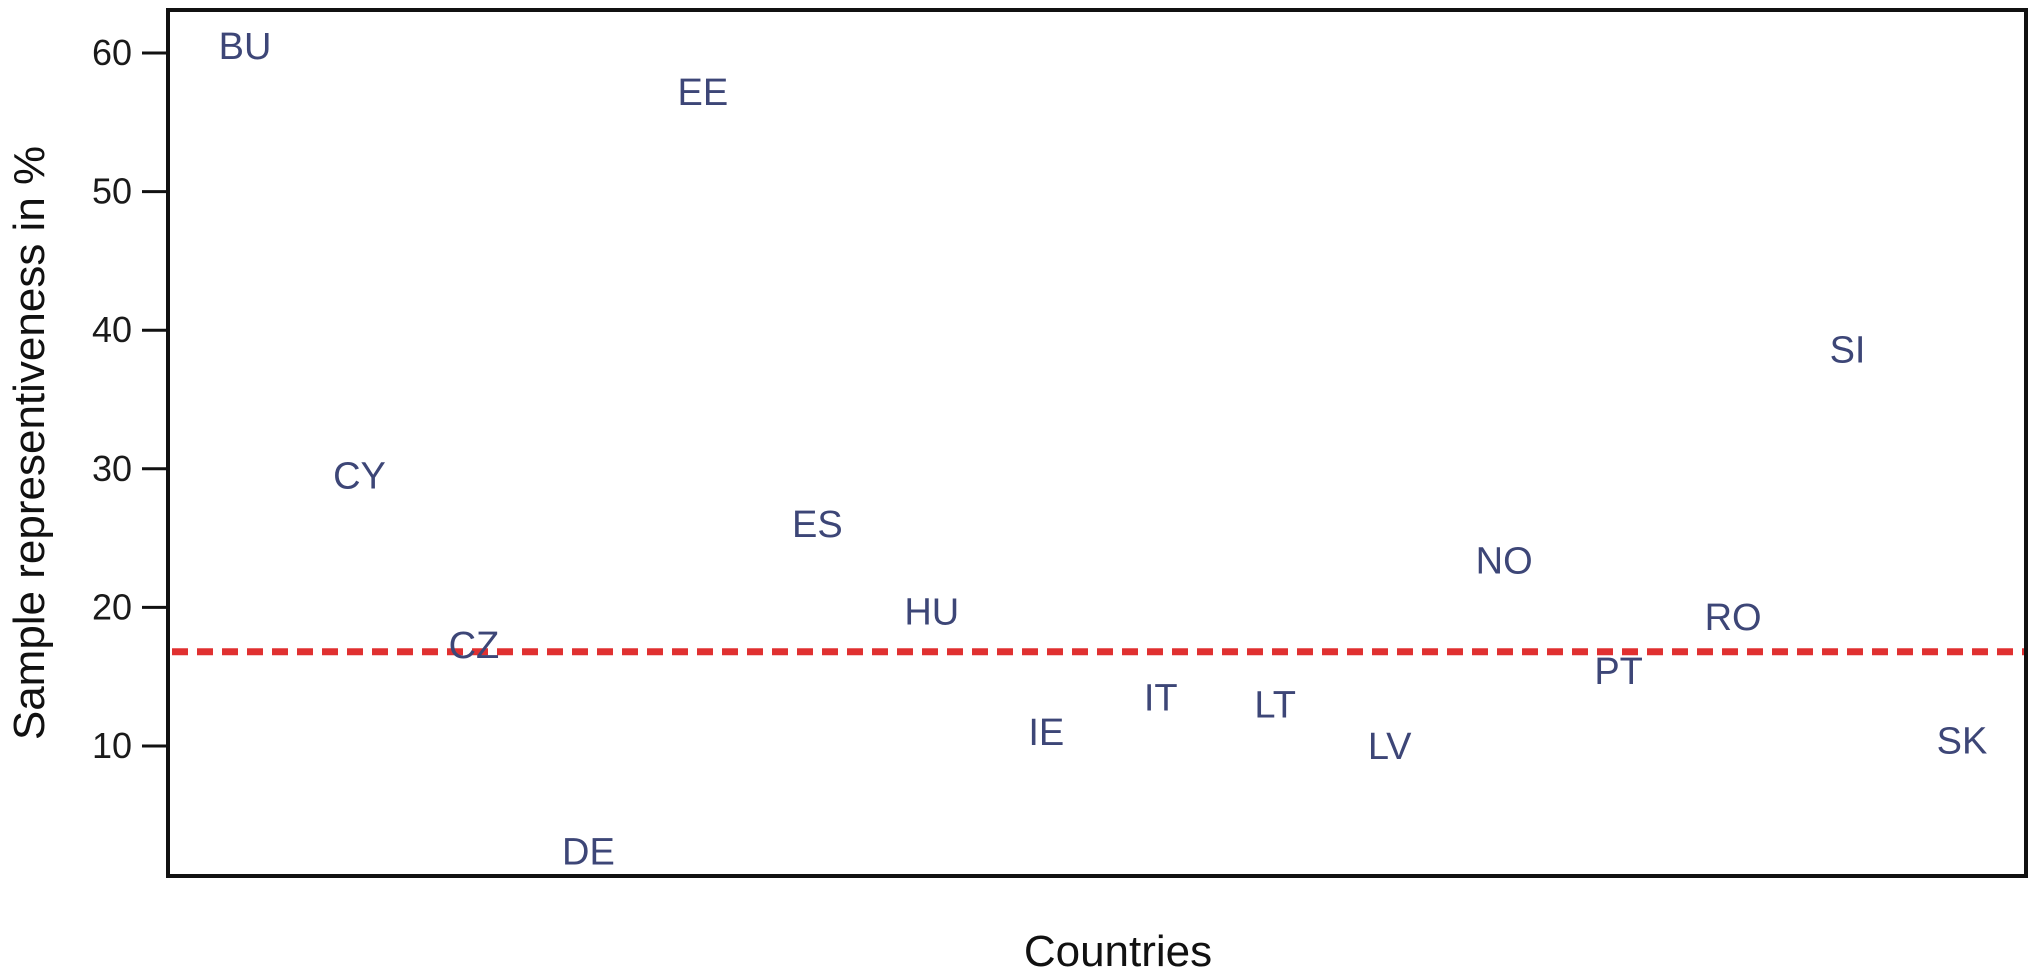 The height and width of the screenshot is (978, 2036). Describe the element at coordinates (112, 468) in the screenshot. I see `y-tick-label: 30` at that location.